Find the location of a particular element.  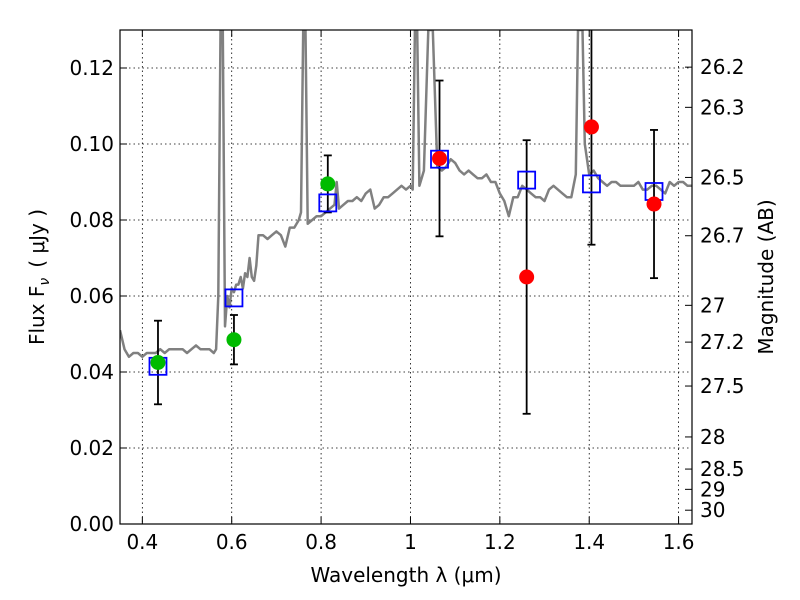

right-tick-label: 28 is located at coordinates (712, 437).